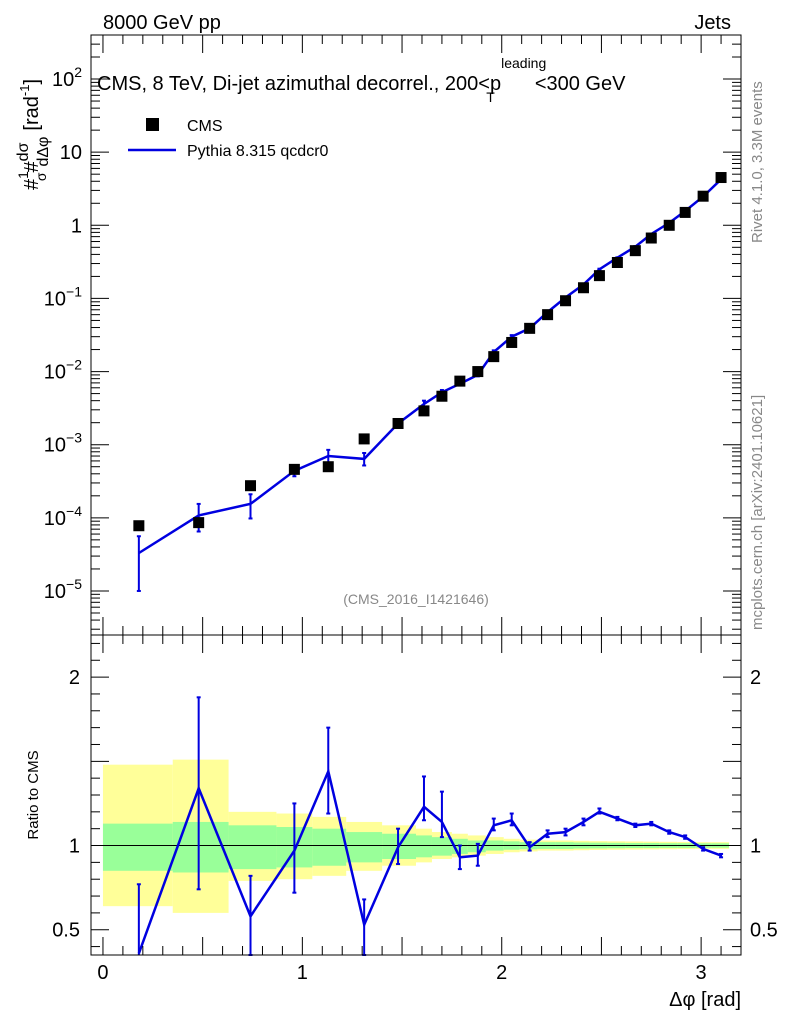 The height and width of the screenshot is (1024, 786). I want to click on main-y-tick-labels: 10⁻⁵ 10⁻⁴ 10⁻³ 10⁻² 10⁻¹ 1 10 10², so click(63, 333).